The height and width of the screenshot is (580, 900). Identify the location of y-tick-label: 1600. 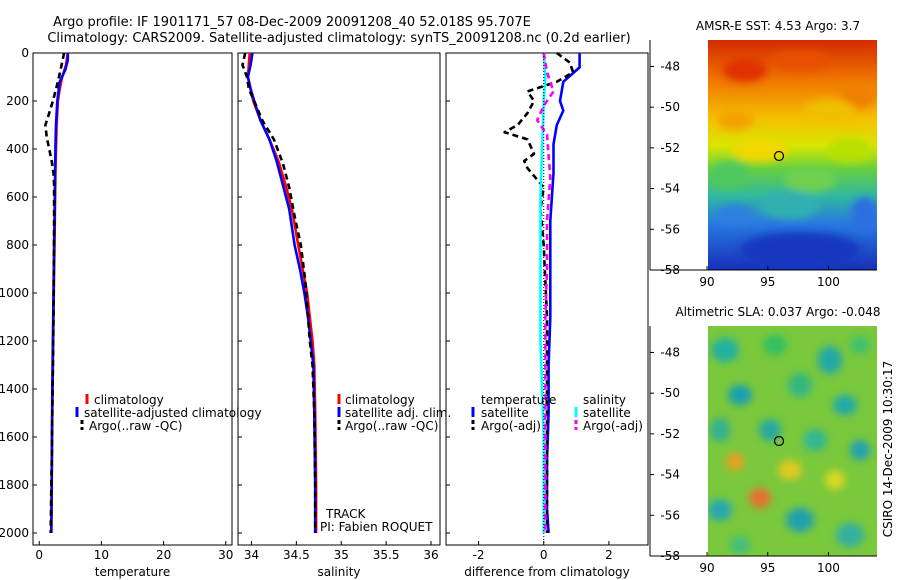
(14, 437).